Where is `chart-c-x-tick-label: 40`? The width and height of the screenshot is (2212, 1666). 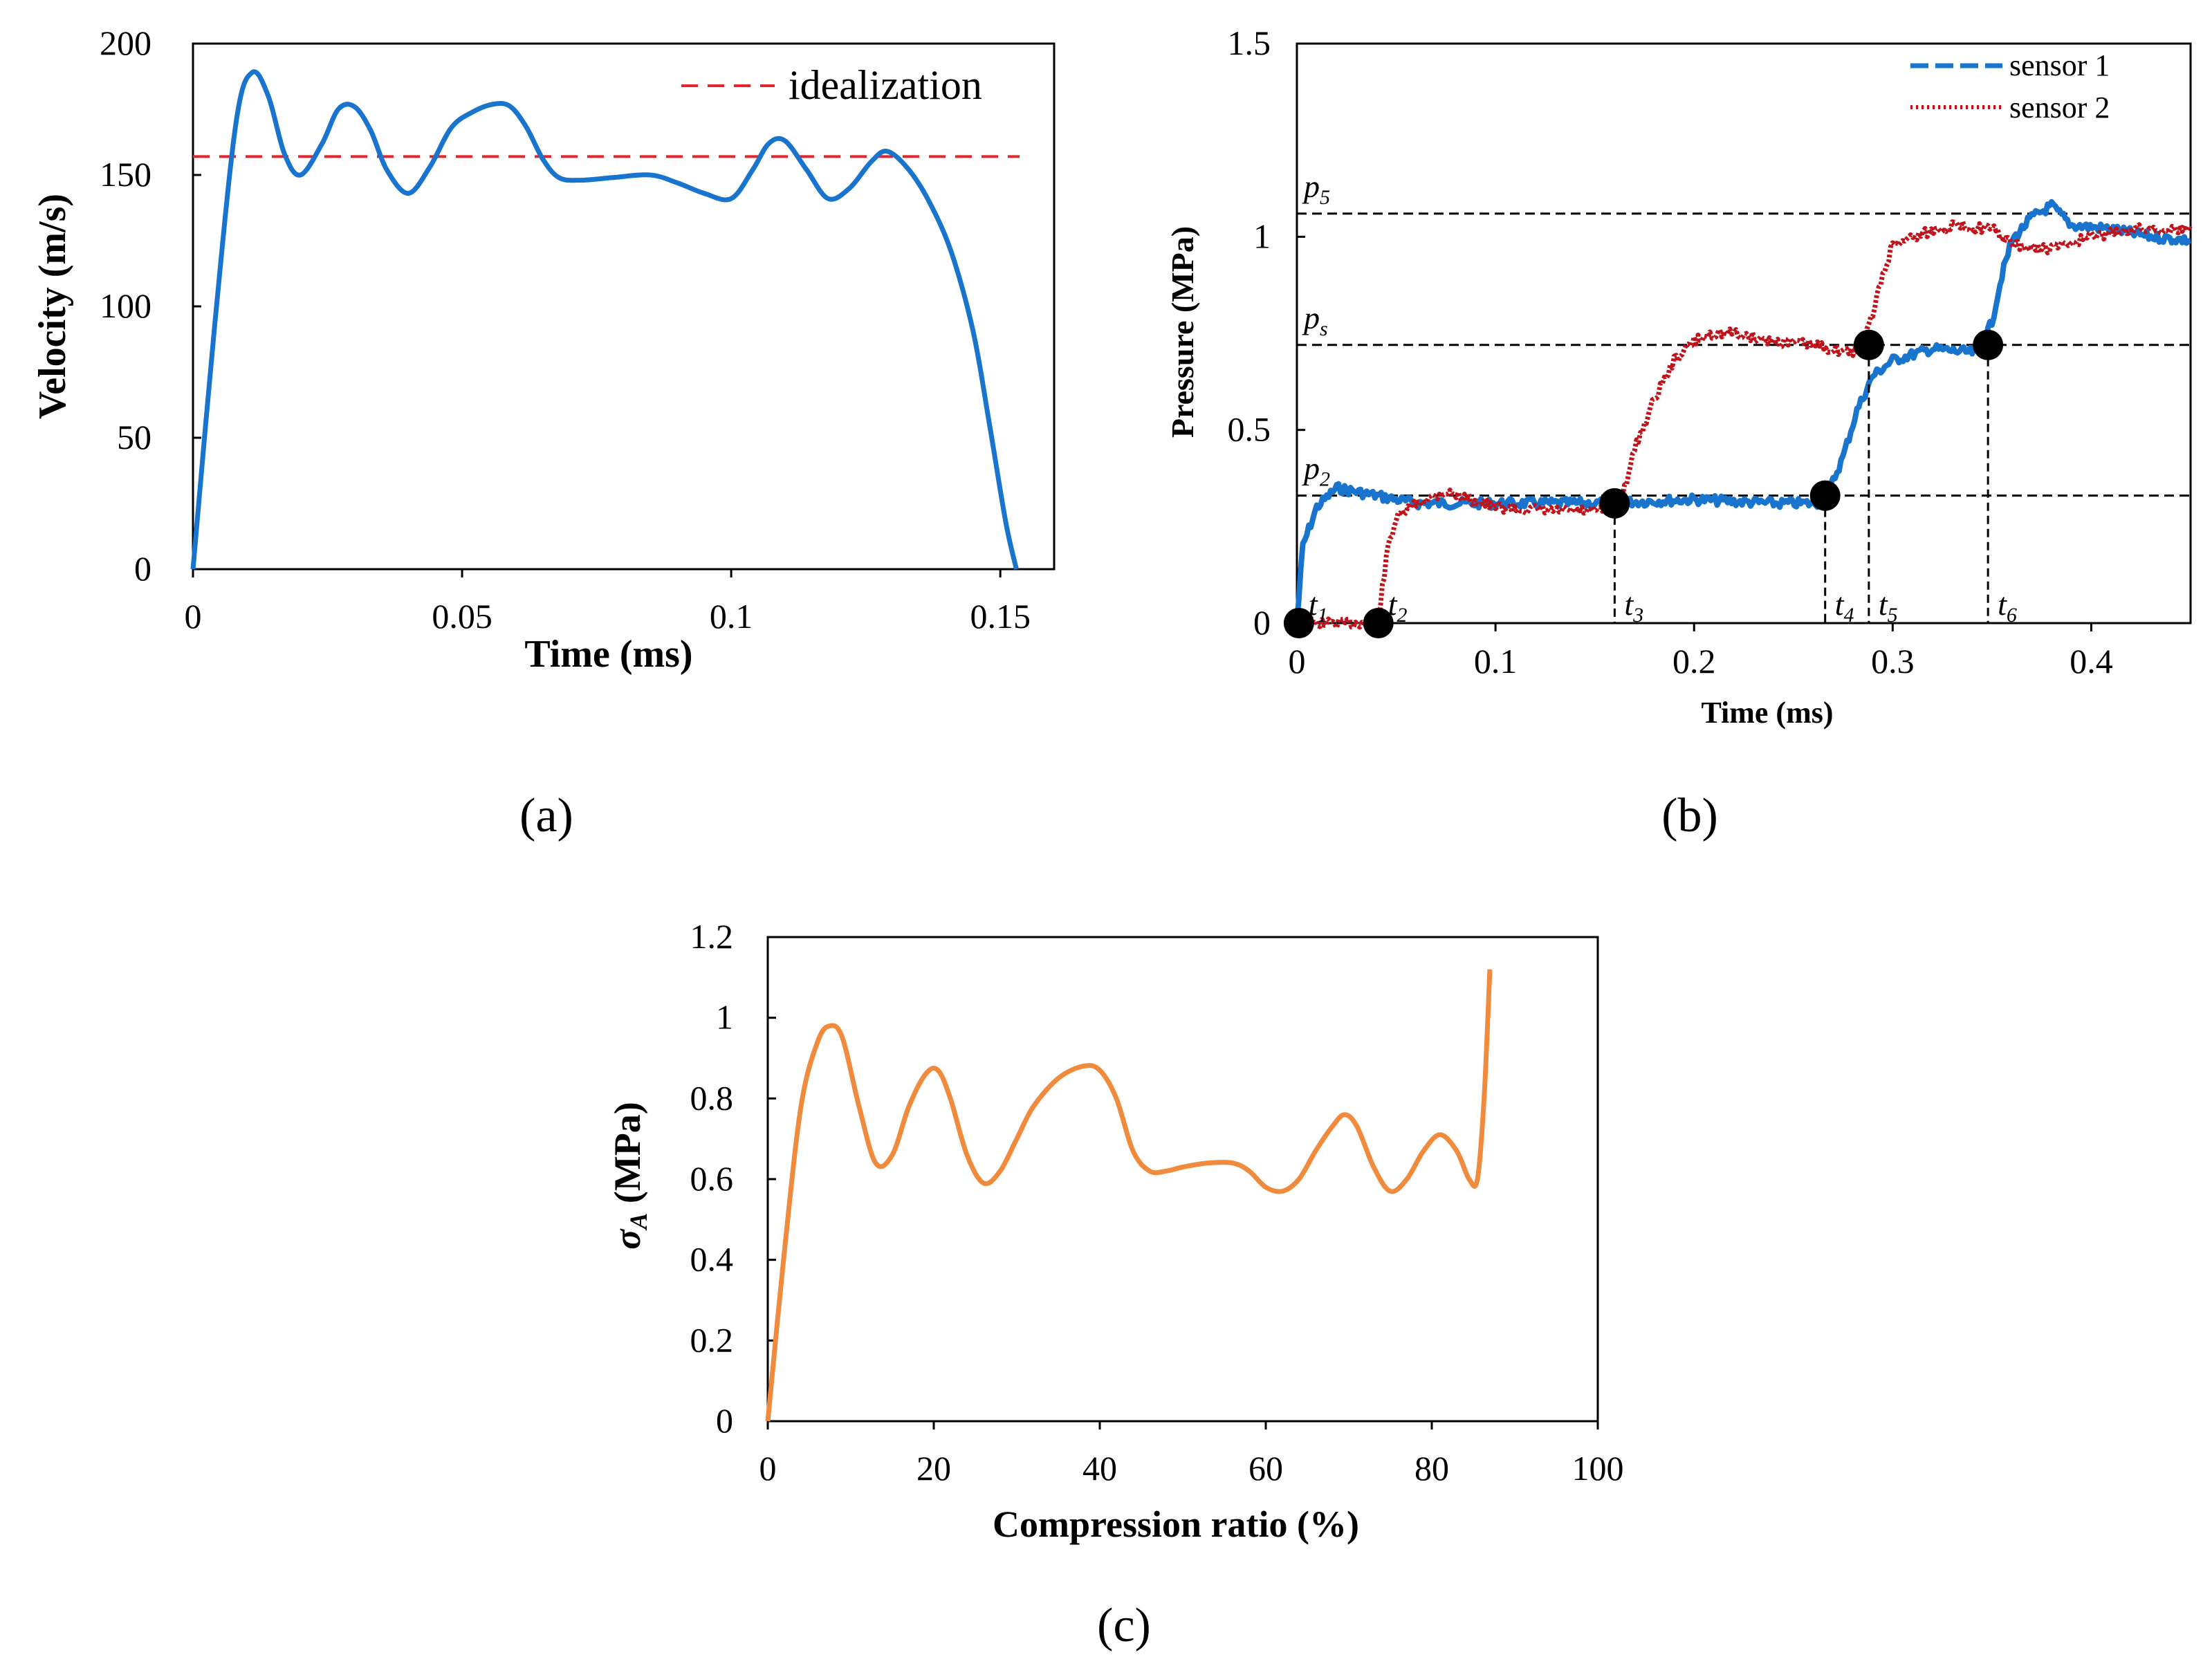
chart-c-x-tick-label: 40 is located at coordinates (1099, 1468).